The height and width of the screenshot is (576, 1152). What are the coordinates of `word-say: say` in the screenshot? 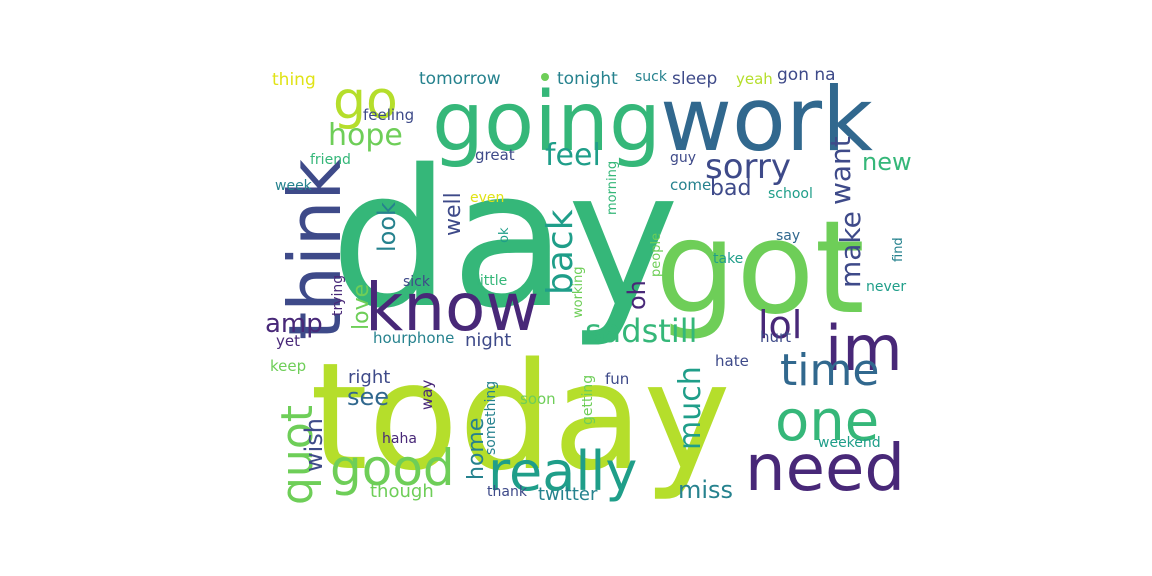 It's located at (788, 236).